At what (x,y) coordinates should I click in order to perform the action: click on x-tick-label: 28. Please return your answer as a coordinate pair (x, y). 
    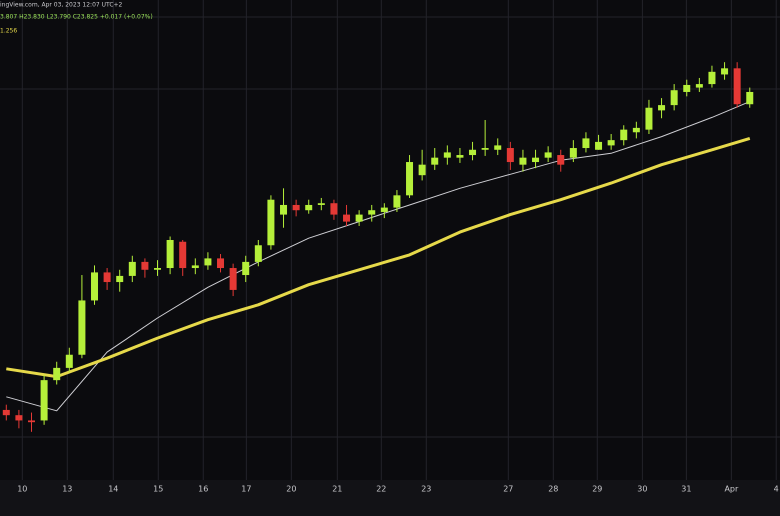
    Looking at the image, I should click on (553, 489).